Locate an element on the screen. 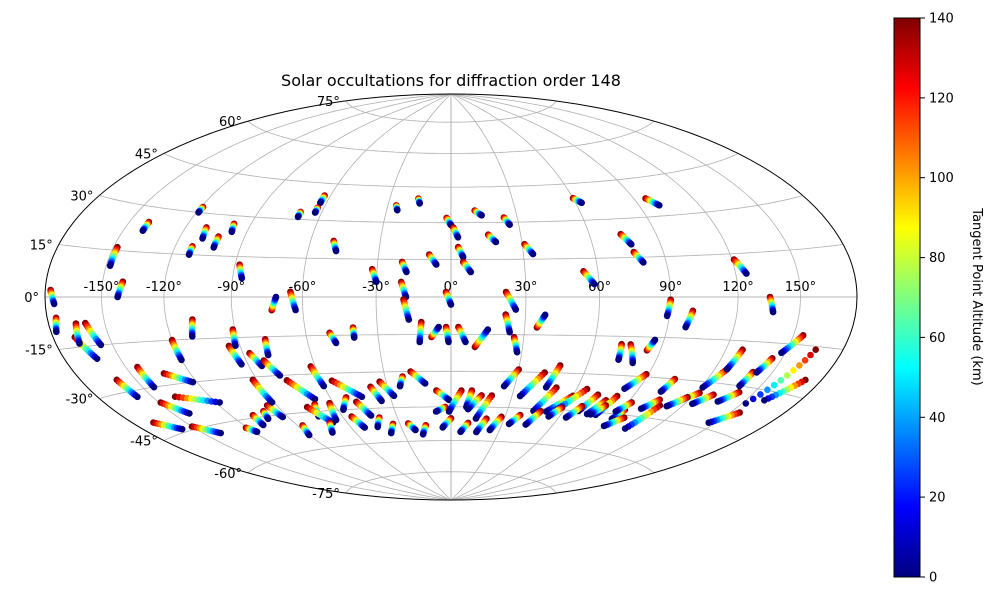 The width and height of the screenshot is (1000, 604). lat-tick-label: -15° is located at coordinates (39, 351).